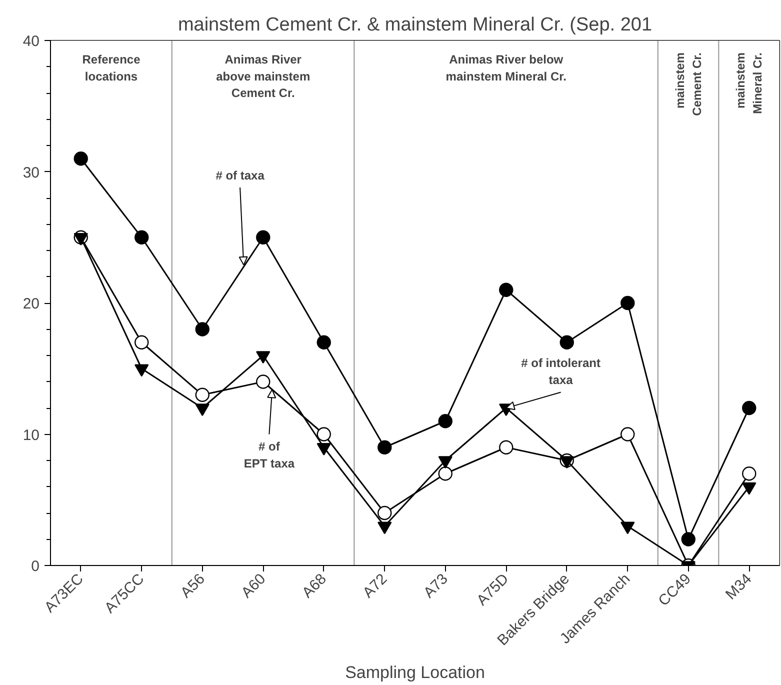 Image resolution: width=781 pixels, height=685 pixels. I want to click on y-tick-label: 10, so click(31, 435).